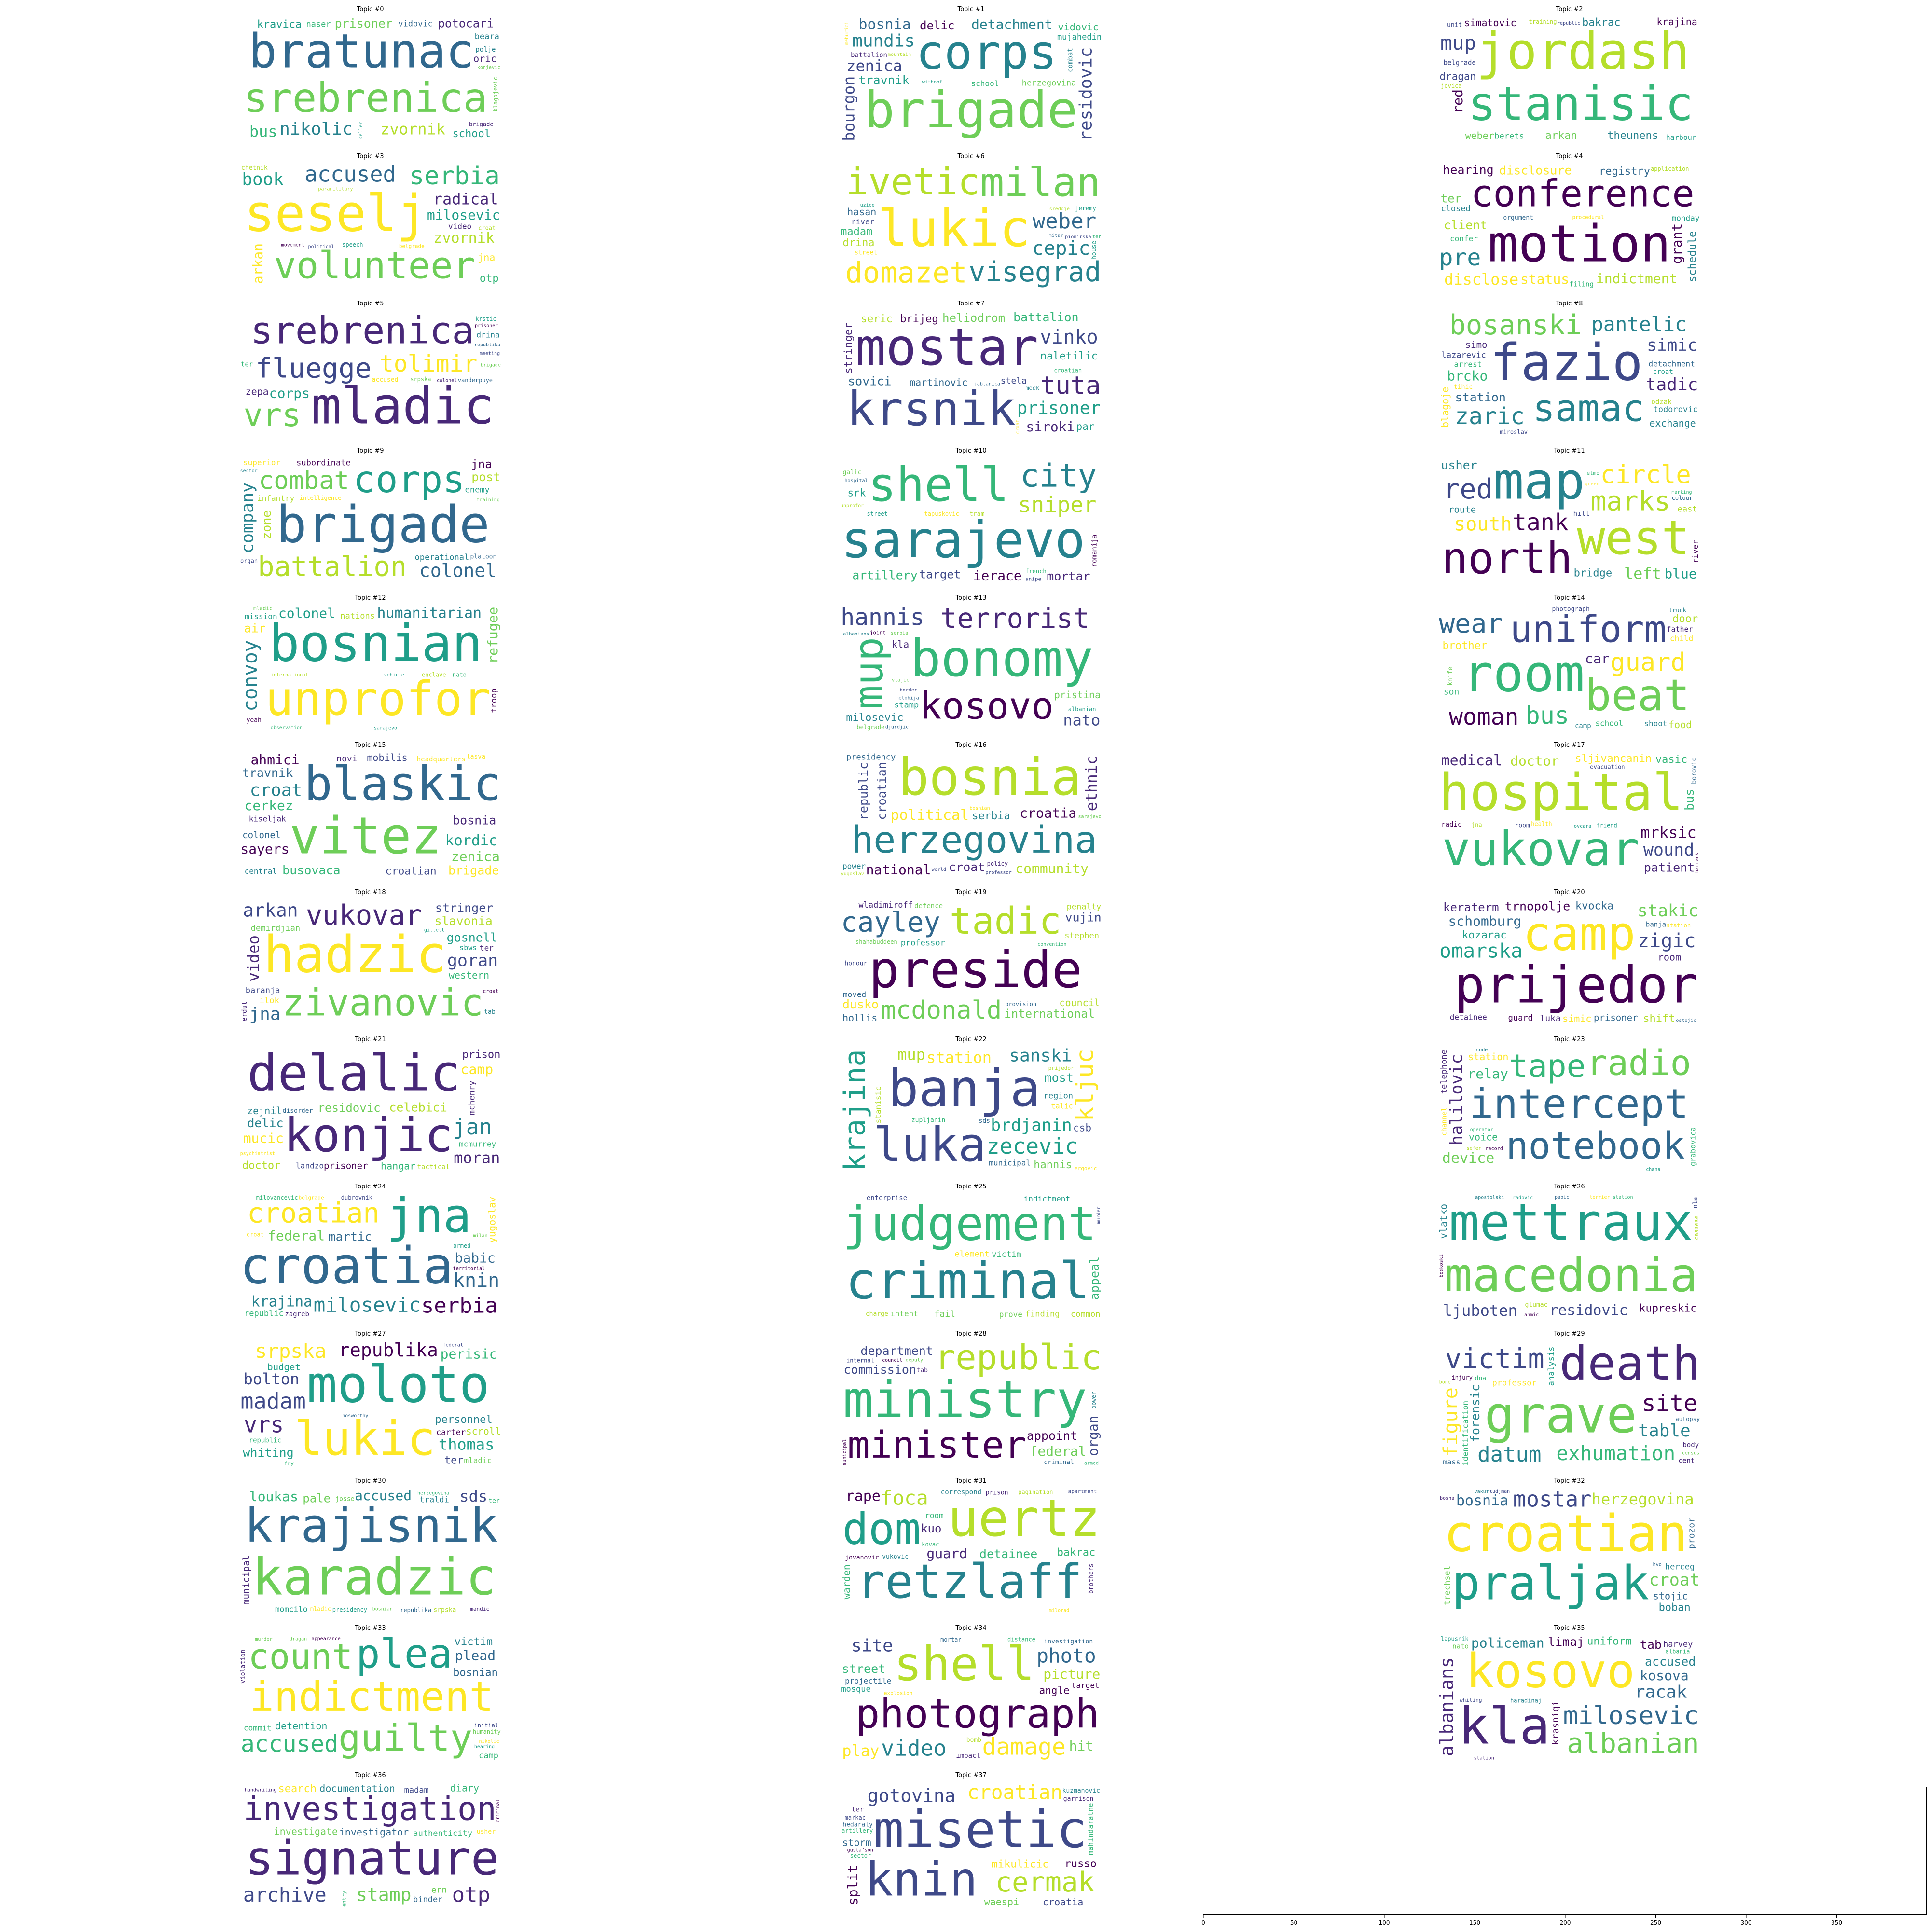 This screenshot has height=1932, width=1930. What do you see at coordinates (846, 1581) in the screenshot?
I see `cloud-word: warden` at bounding box center [846, 1581].